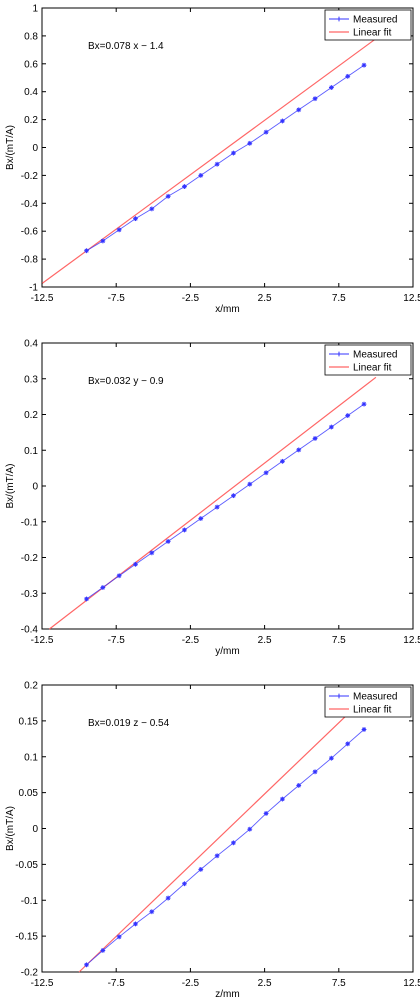 Image resolution: width=420 pixels, height=1000 pixels. Describe the element at coordinates (31, 379) in the screenshot. I see `y-tick-label: 0.3` at that location.